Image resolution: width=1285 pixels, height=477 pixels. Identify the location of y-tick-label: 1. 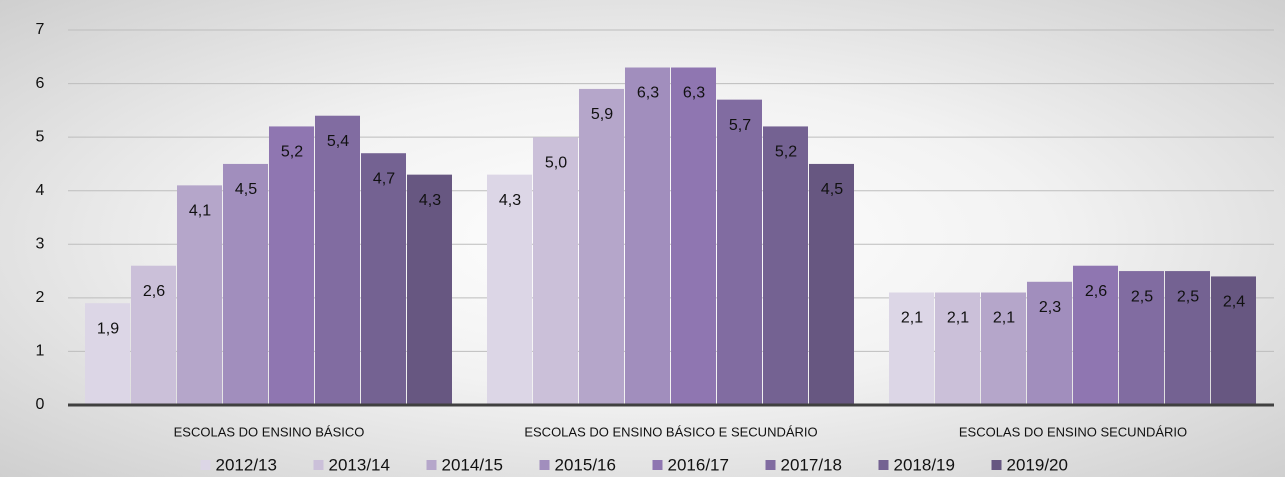
(40, 351).